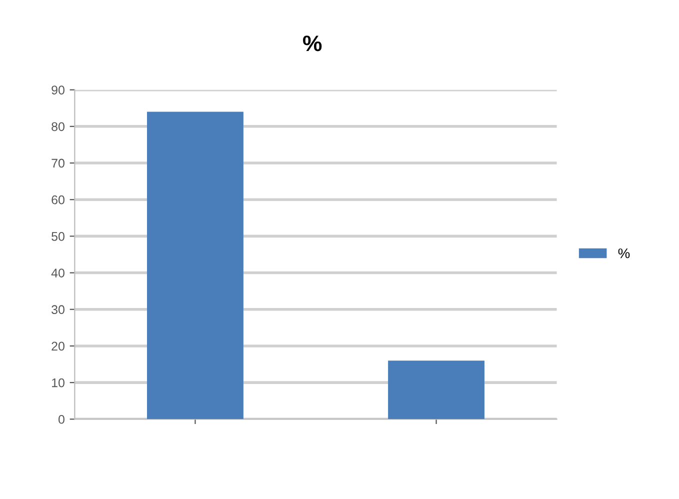 This screenshot has width=679, height=499. Describe the element at coordinates (61, 419) in the screenshot. I see `y-tick-label: 0` at that location.